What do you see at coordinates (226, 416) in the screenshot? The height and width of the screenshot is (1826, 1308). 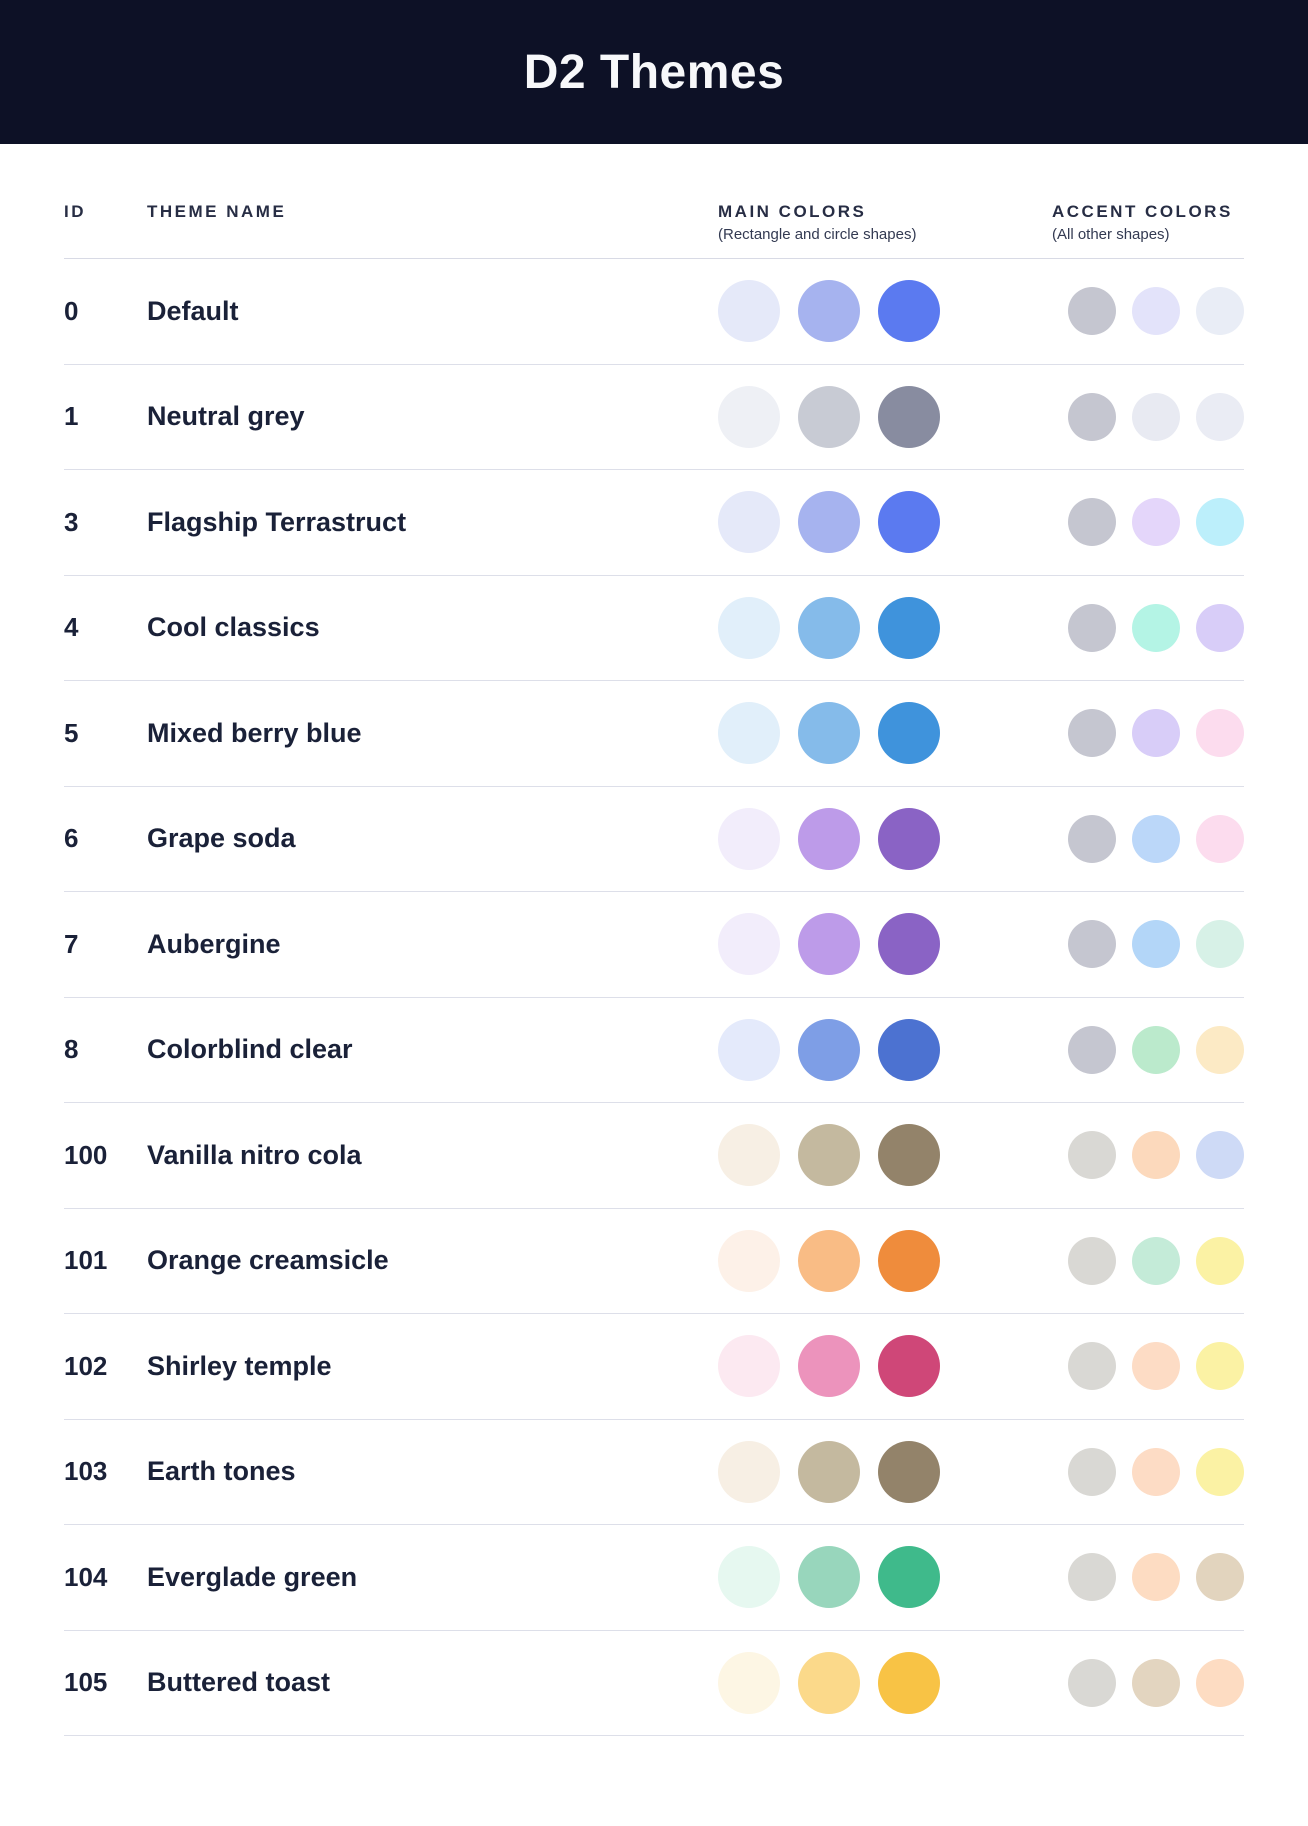 I see `theme-name: Neutral grey` at bounding box center [226, 416].